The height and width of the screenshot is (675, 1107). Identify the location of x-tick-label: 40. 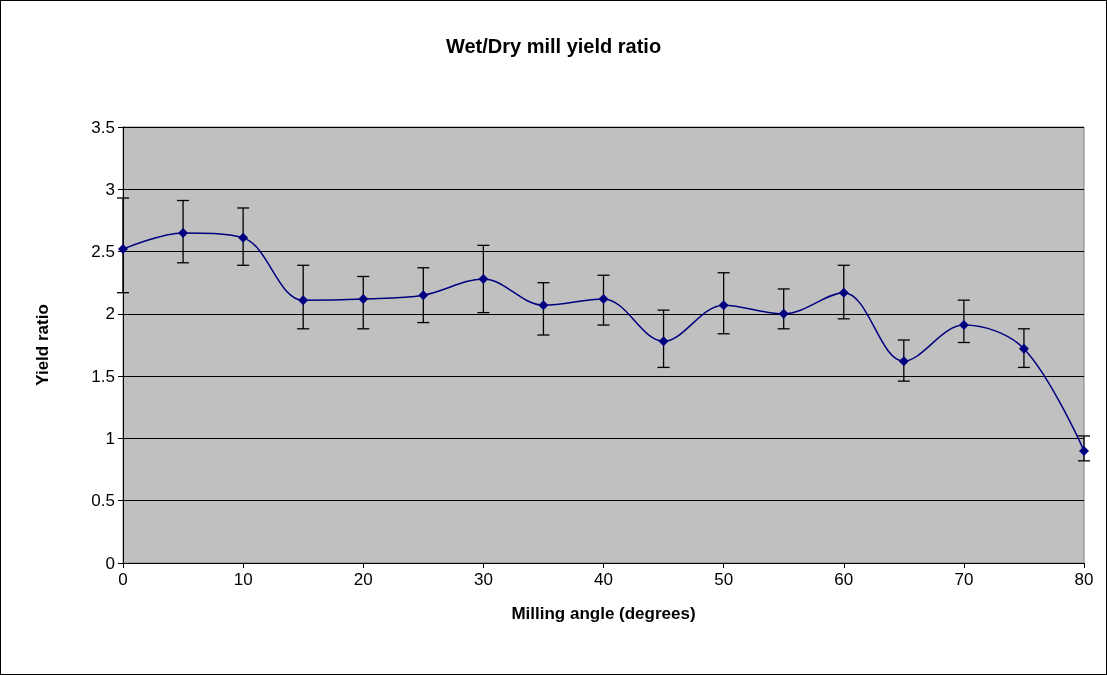
(603, 579).